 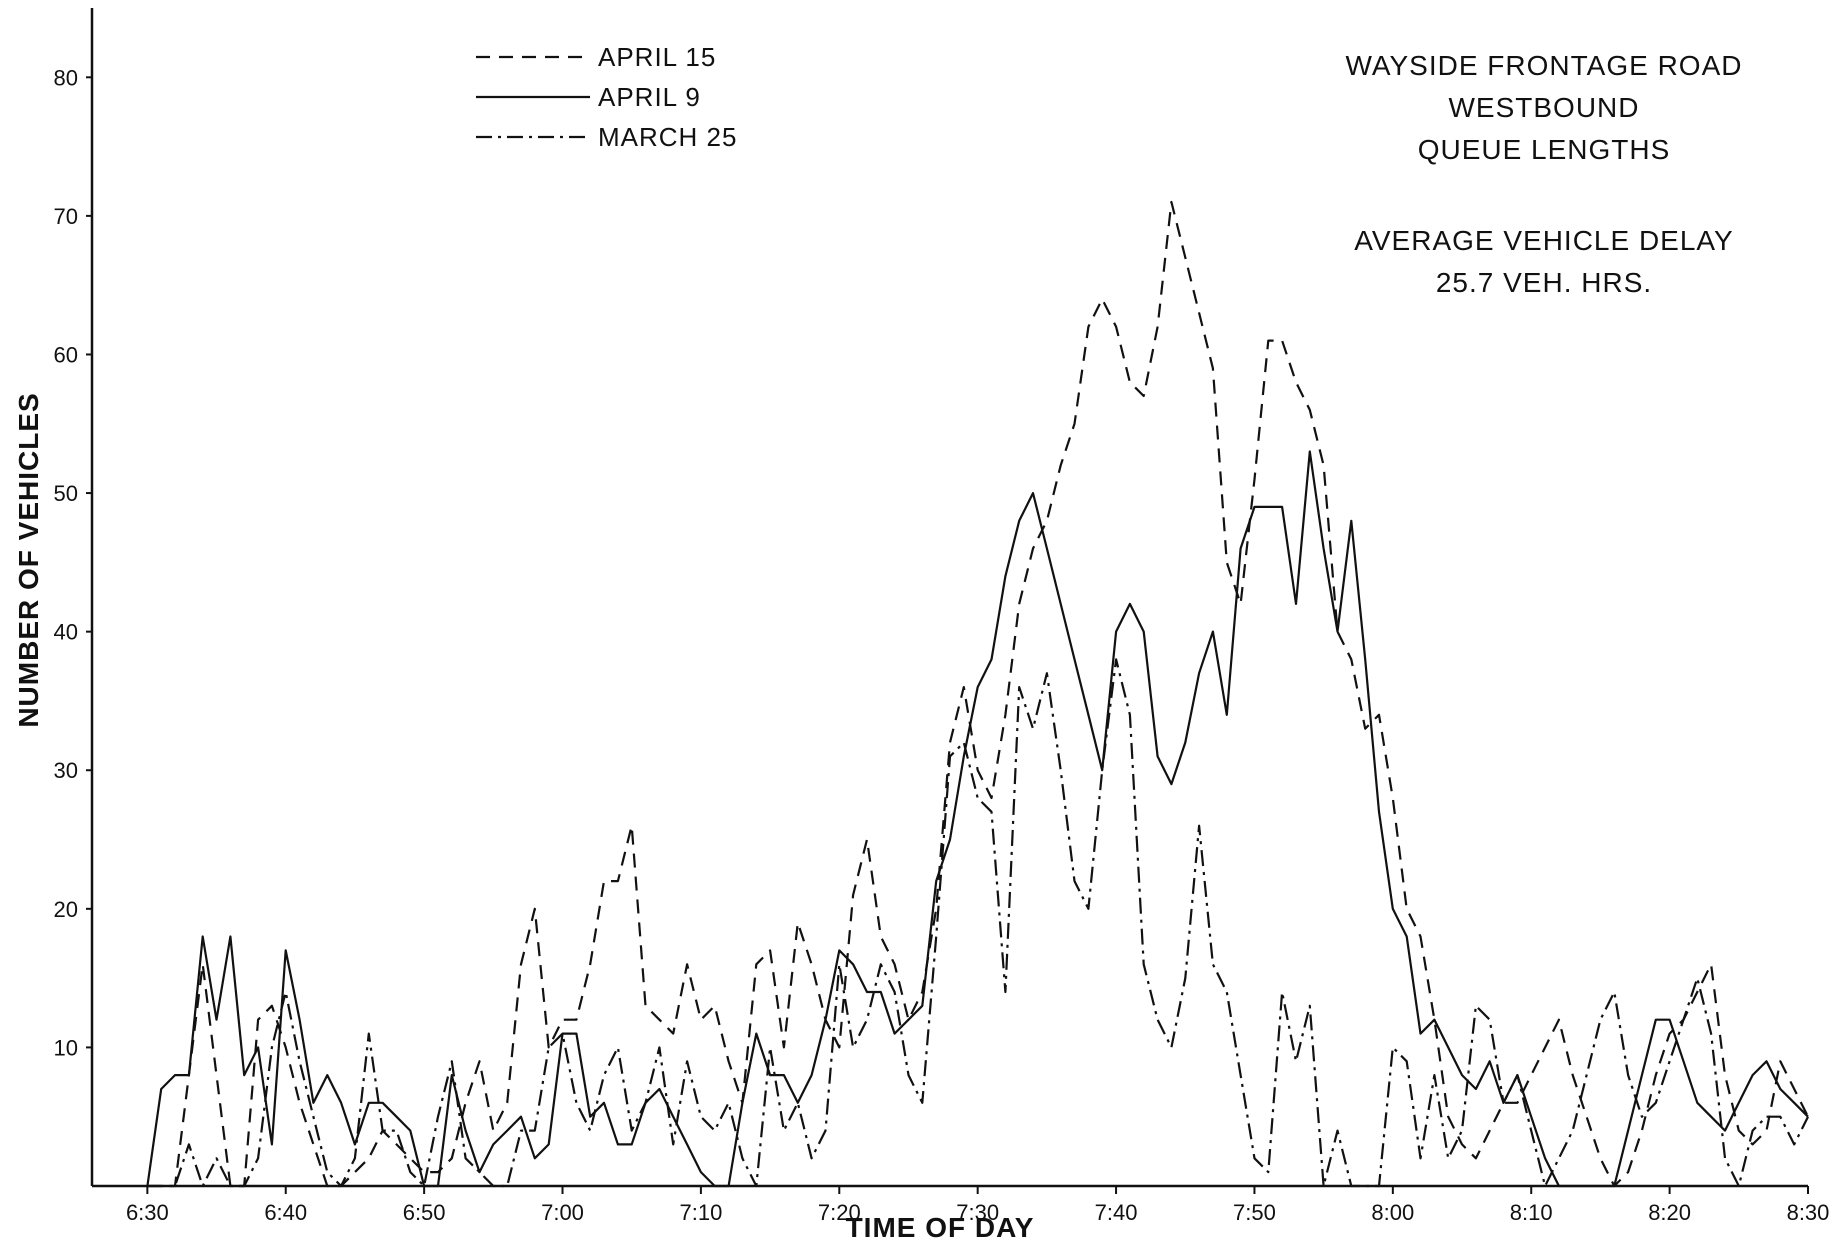 What do you see at coordinates (66, 909) in the screenshot?
I see `y-tick-label: 20` at bounding box center [66, 909].